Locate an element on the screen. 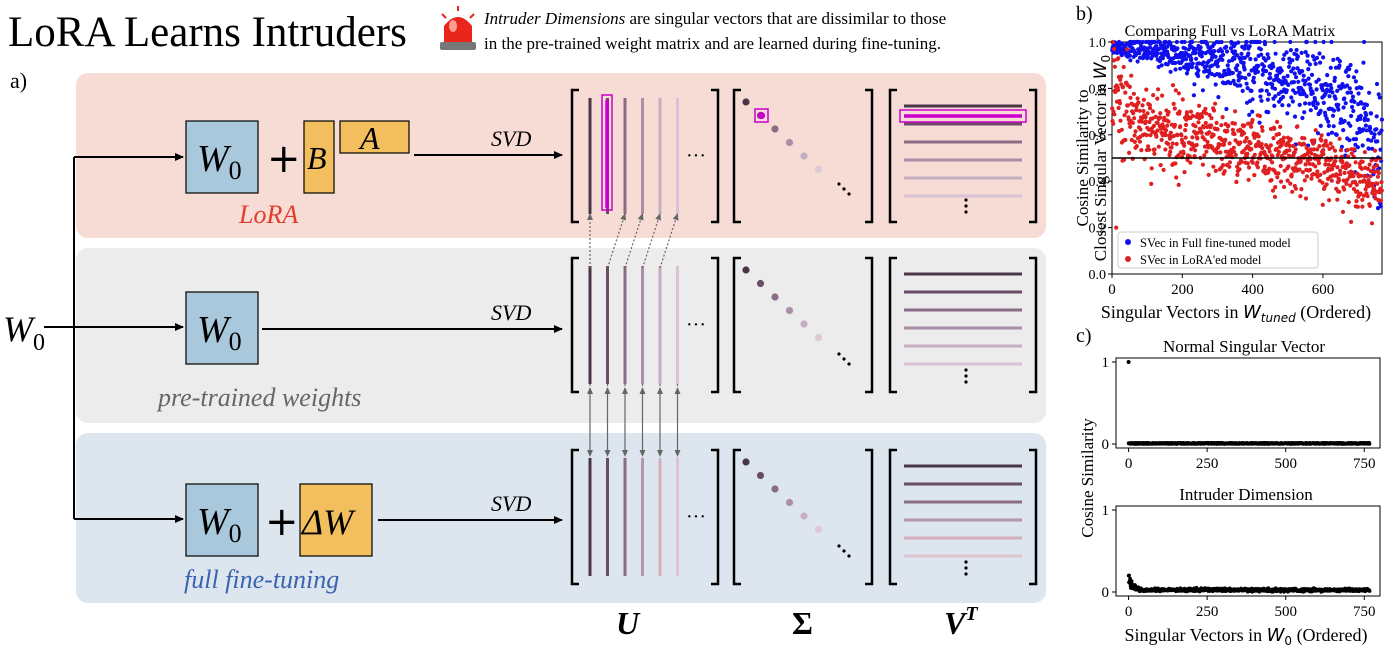  chart-b-ylabel-line1: Cosine Similarity to is located at coordinates (1082, 158).